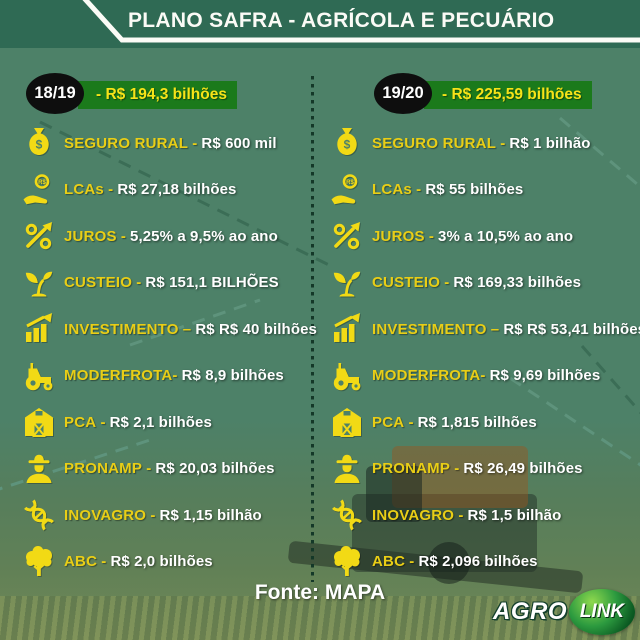 This screenshot has height=640, width=640. What do you see at coordinates (403, 93) in the screenshot?
I see `period-badge-1920: 19/20` at bounding box center [403, 93].